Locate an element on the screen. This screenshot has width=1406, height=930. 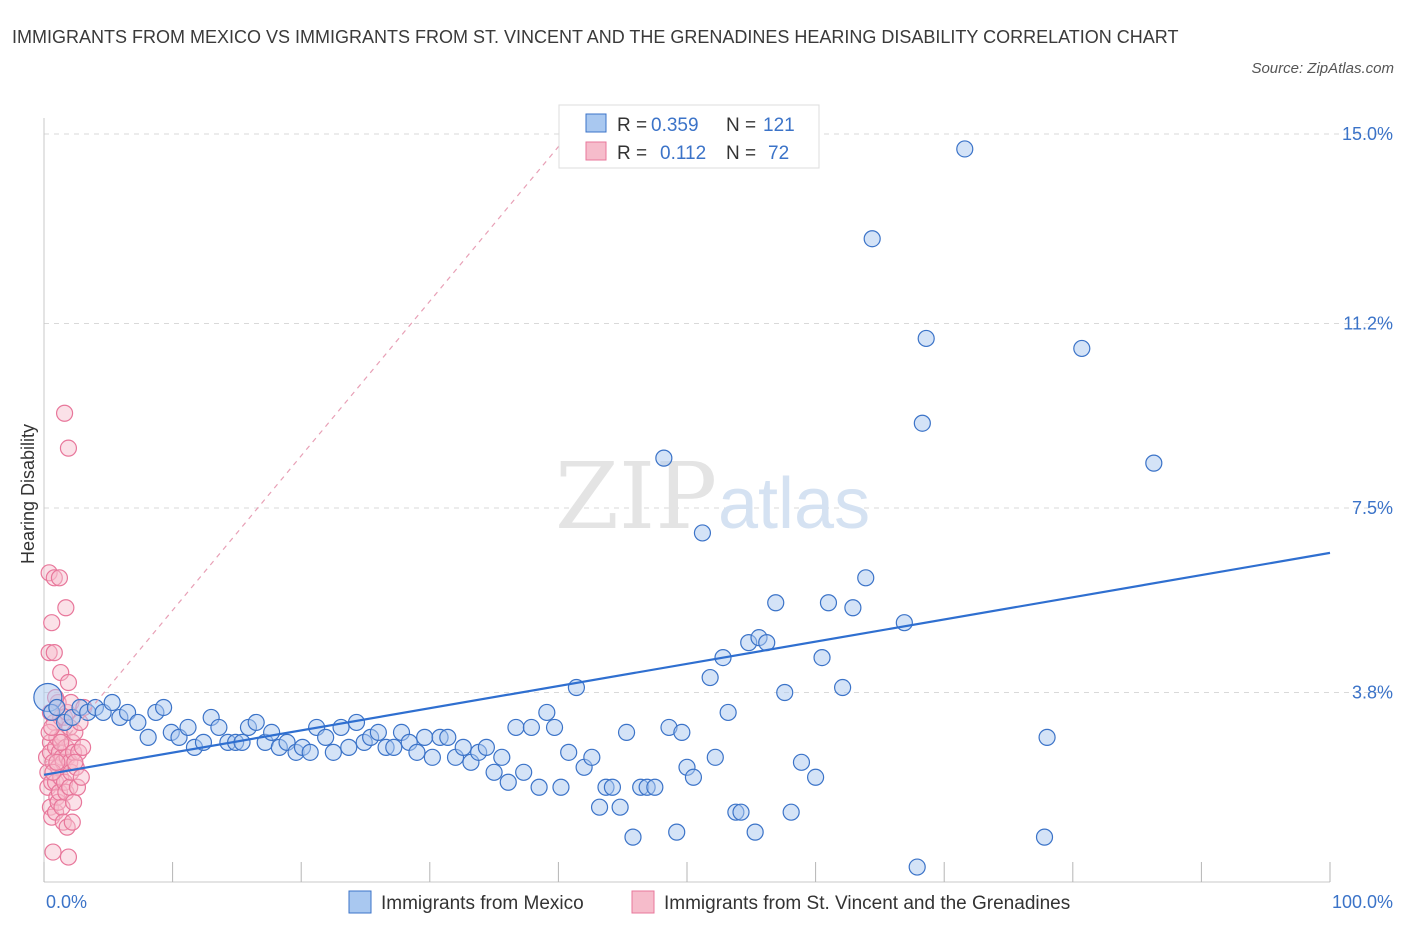
watermark: ZIP atlas is located at coordinates (712, 496).